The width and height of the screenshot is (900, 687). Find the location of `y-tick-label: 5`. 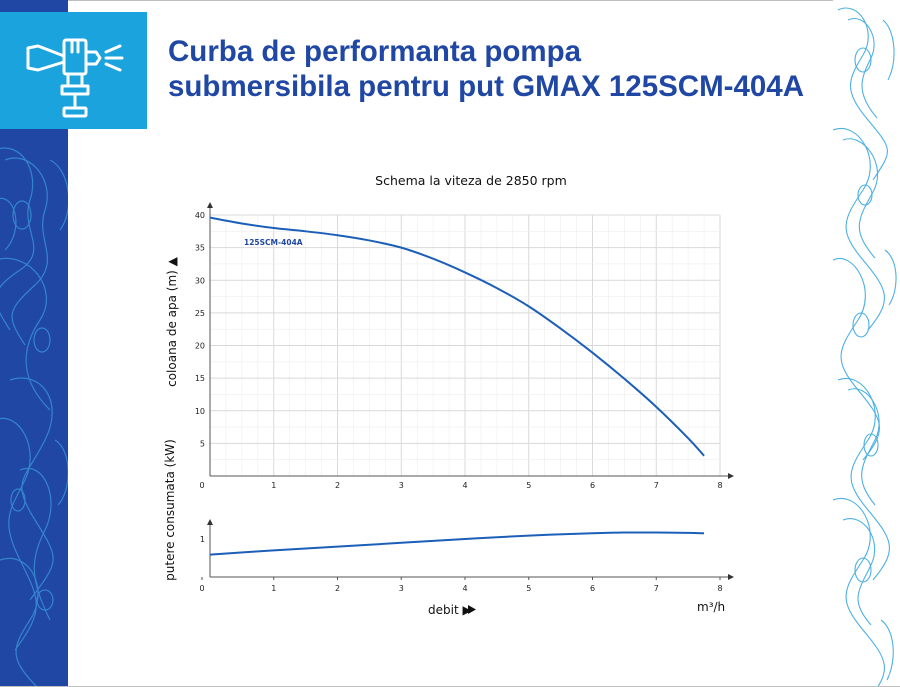

y-tick-label: 5 is located at coordinates (202, 443).